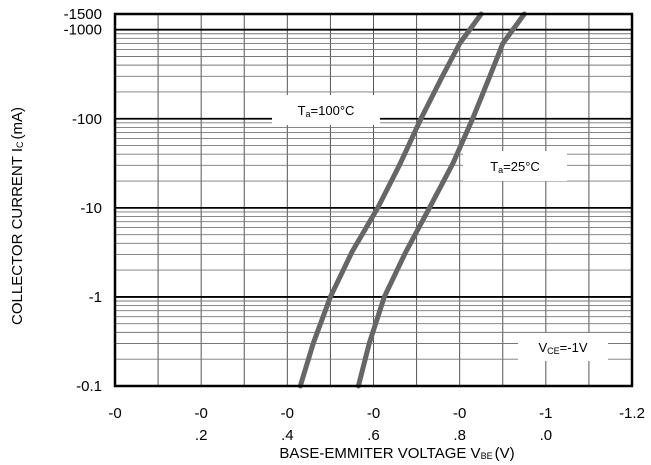 The height and width of the screenshot is (465, 651). I want to click on condition-label-vce-box, so click(563, 347).